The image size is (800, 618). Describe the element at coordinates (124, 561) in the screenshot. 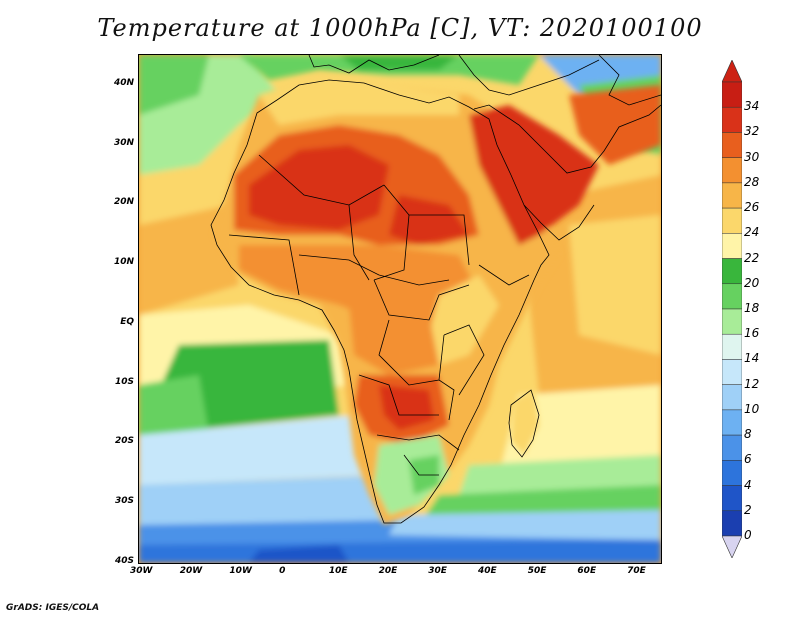

I see `latitude-tick-label: 40S` at that location.